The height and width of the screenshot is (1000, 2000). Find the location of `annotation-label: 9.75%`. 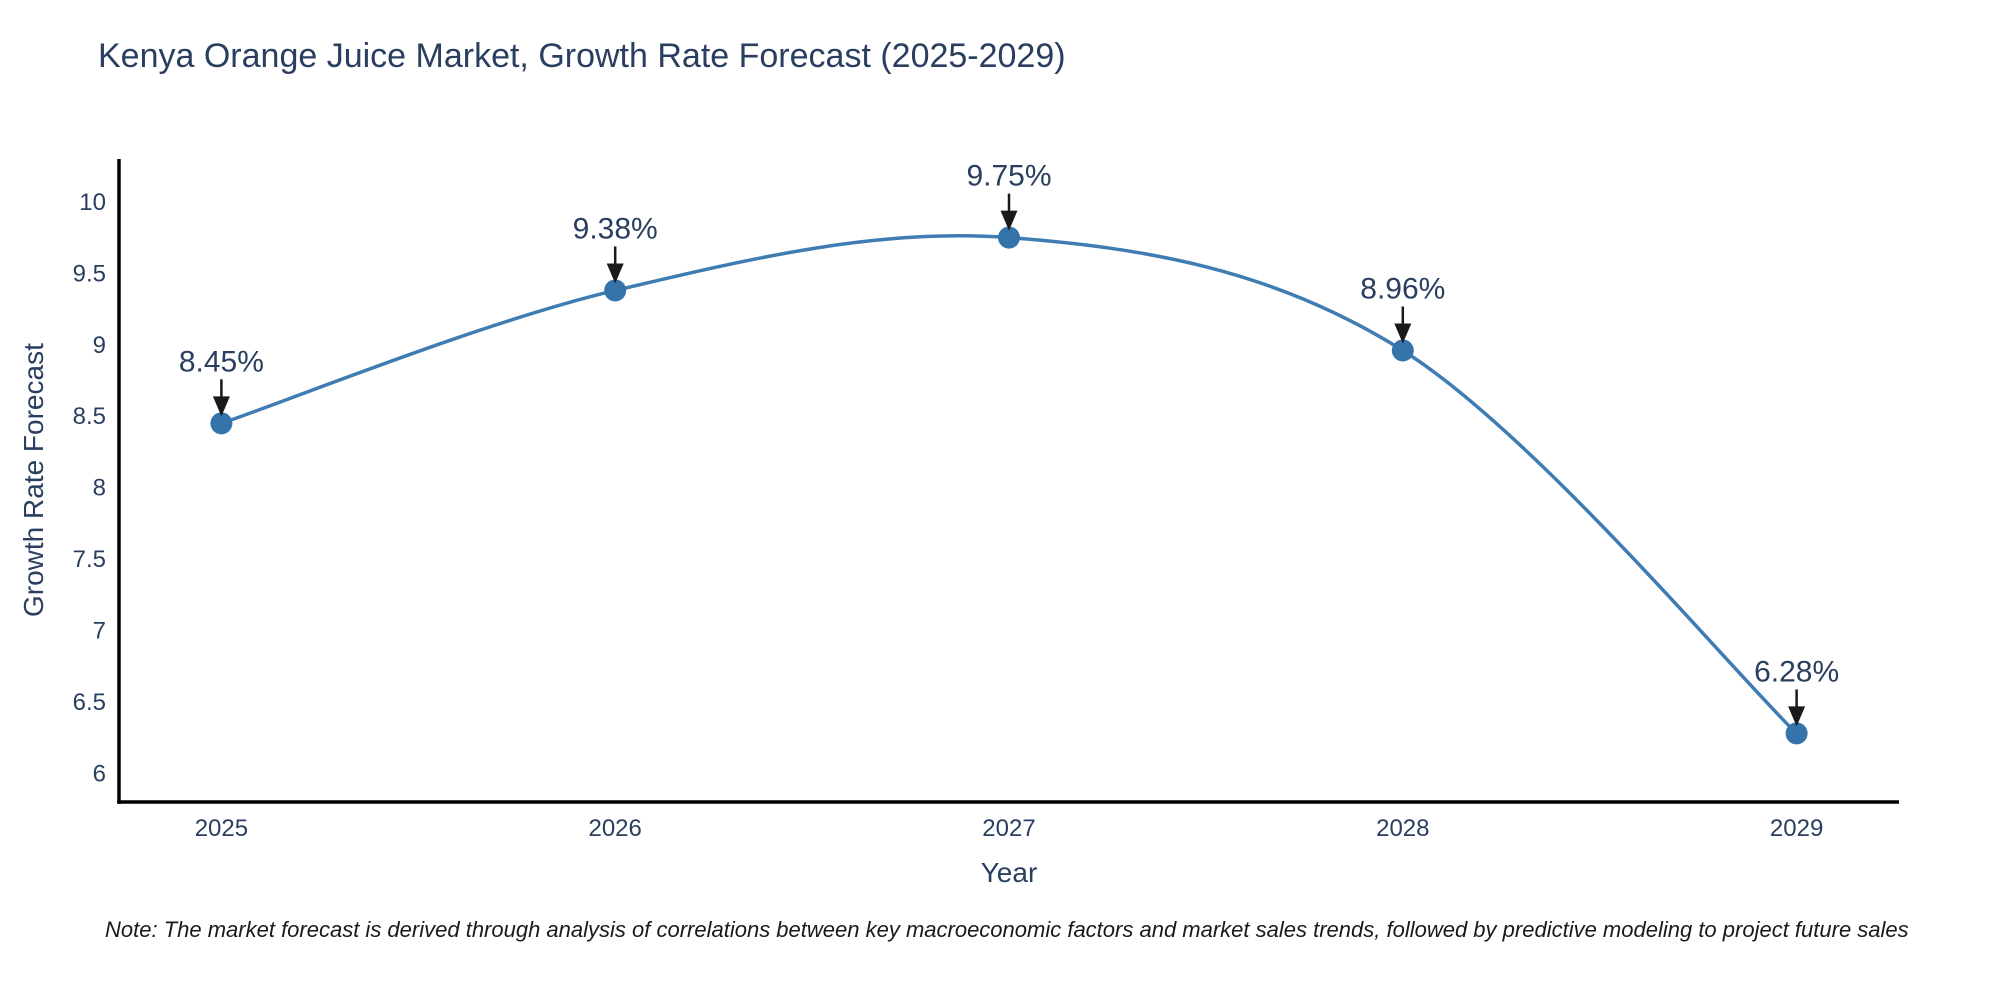

annotation-label: 9.75% is located at coordinates (1008, 176).